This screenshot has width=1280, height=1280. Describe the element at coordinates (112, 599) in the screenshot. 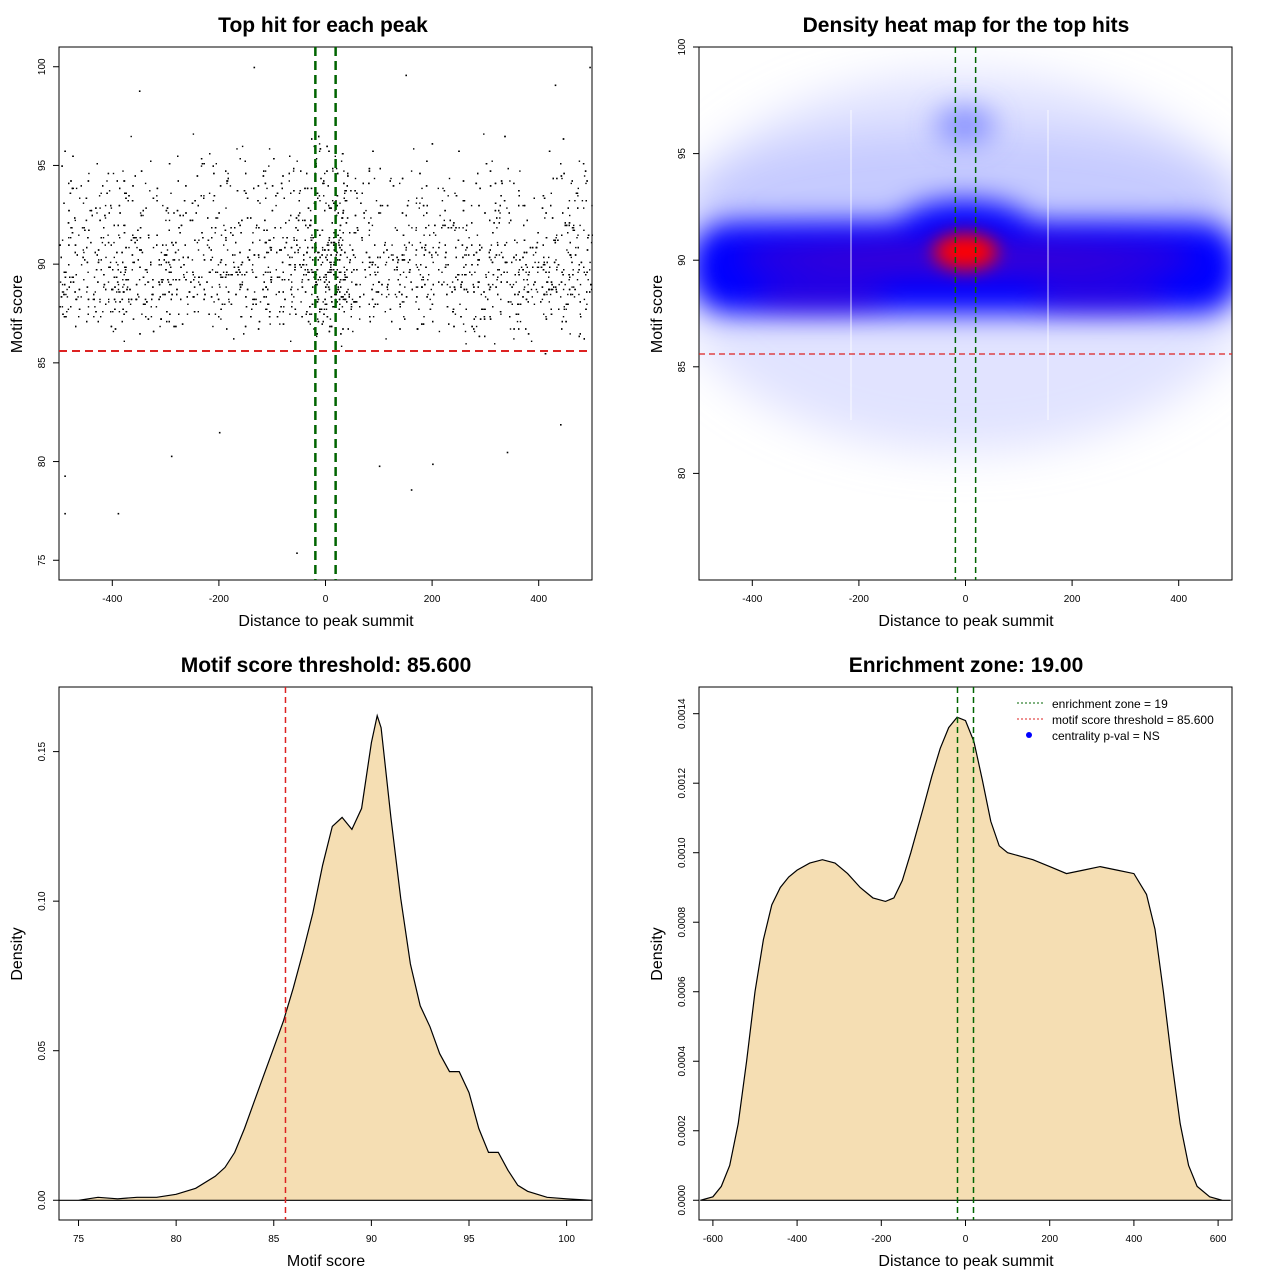

I see `x-tick-label: -400` at that location.